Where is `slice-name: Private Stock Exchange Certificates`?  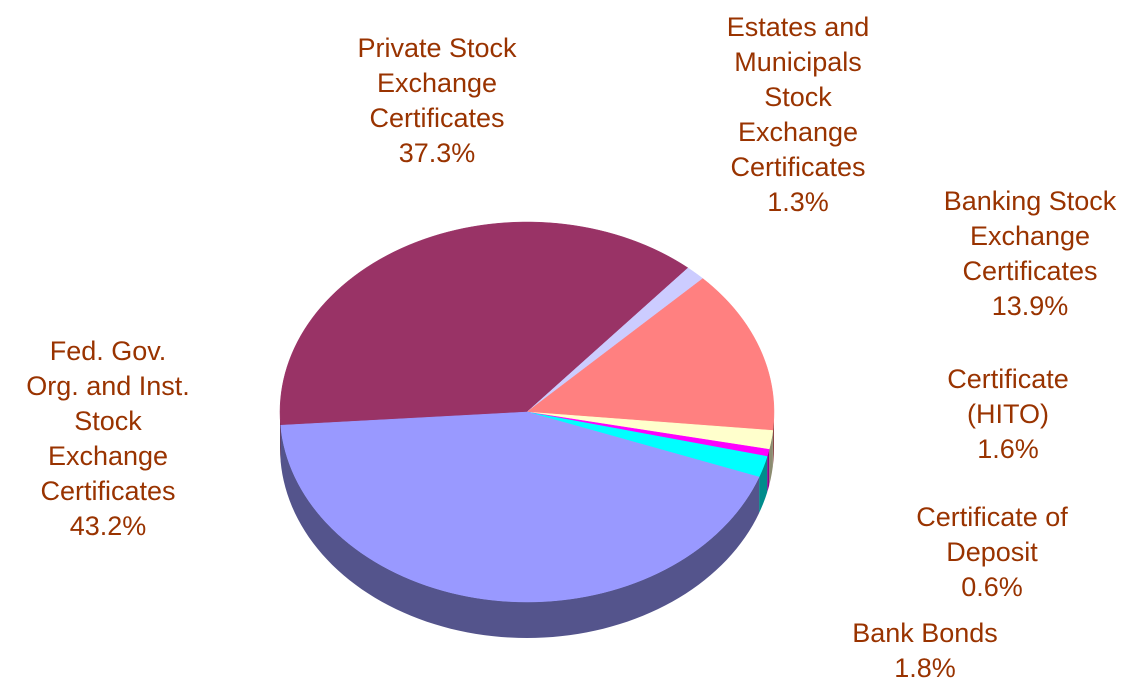 slice-name: Private Stock Exchange Certificates is located at coordinates (437, 83).